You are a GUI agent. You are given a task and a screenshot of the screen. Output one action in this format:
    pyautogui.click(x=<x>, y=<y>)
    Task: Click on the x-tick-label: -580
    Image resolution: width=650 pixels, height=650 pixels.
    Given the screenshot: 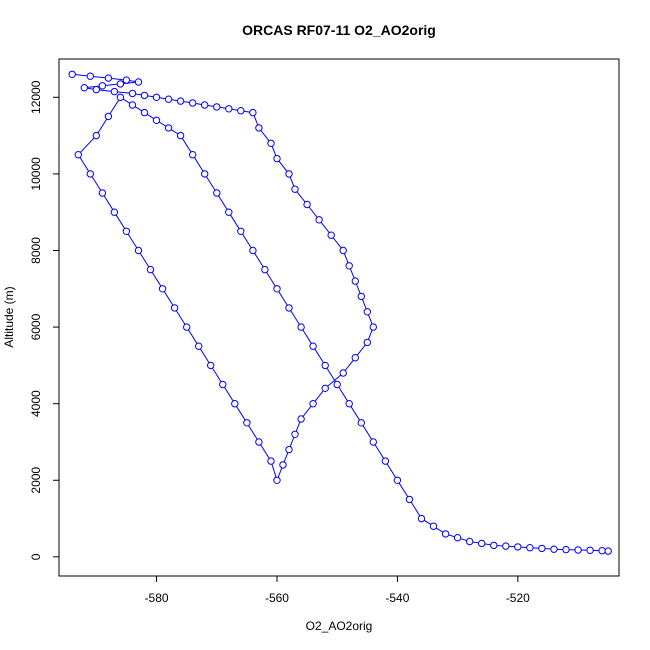 What is the action you would take?
    pyautogui.click(x=157, y=598)
    